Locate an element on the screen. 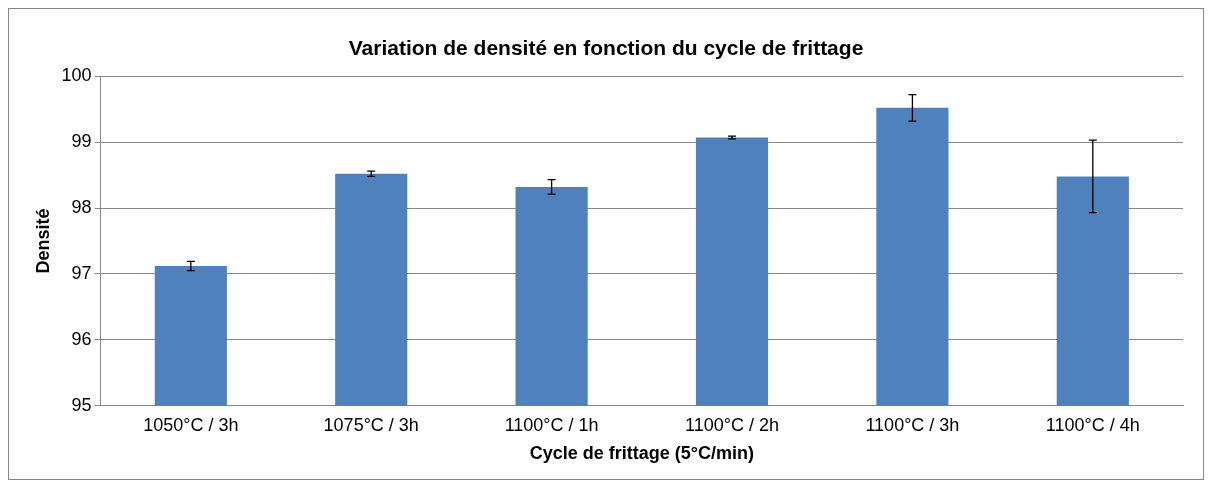  y-tick-label: 95 is located at coordinates (81, 404).